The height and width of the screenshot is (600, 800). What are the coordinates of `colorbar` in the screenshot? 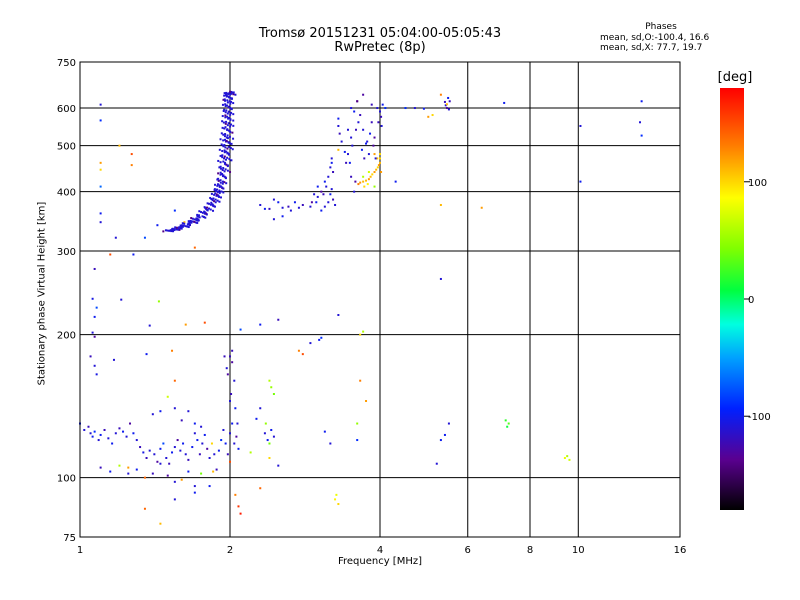 It's located at (732, 299).